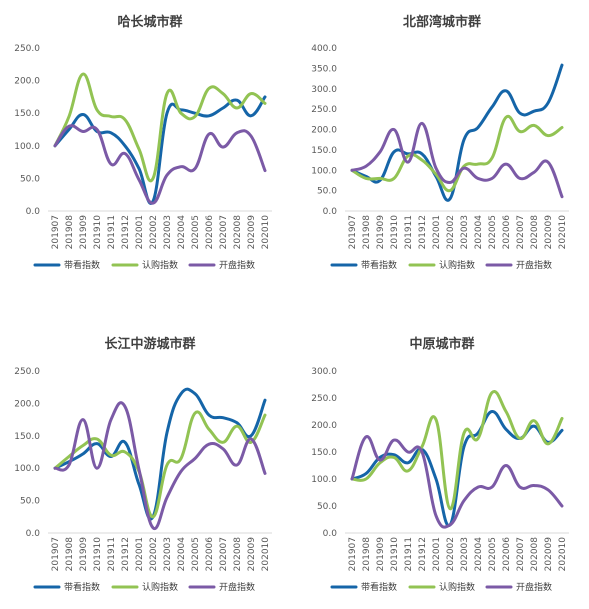 The width and height of the screenshot is (589, 609). Describe the element at coordinates (442, 22) in the screenshot. I see `chart-title: 北部湾城市群` at that location.